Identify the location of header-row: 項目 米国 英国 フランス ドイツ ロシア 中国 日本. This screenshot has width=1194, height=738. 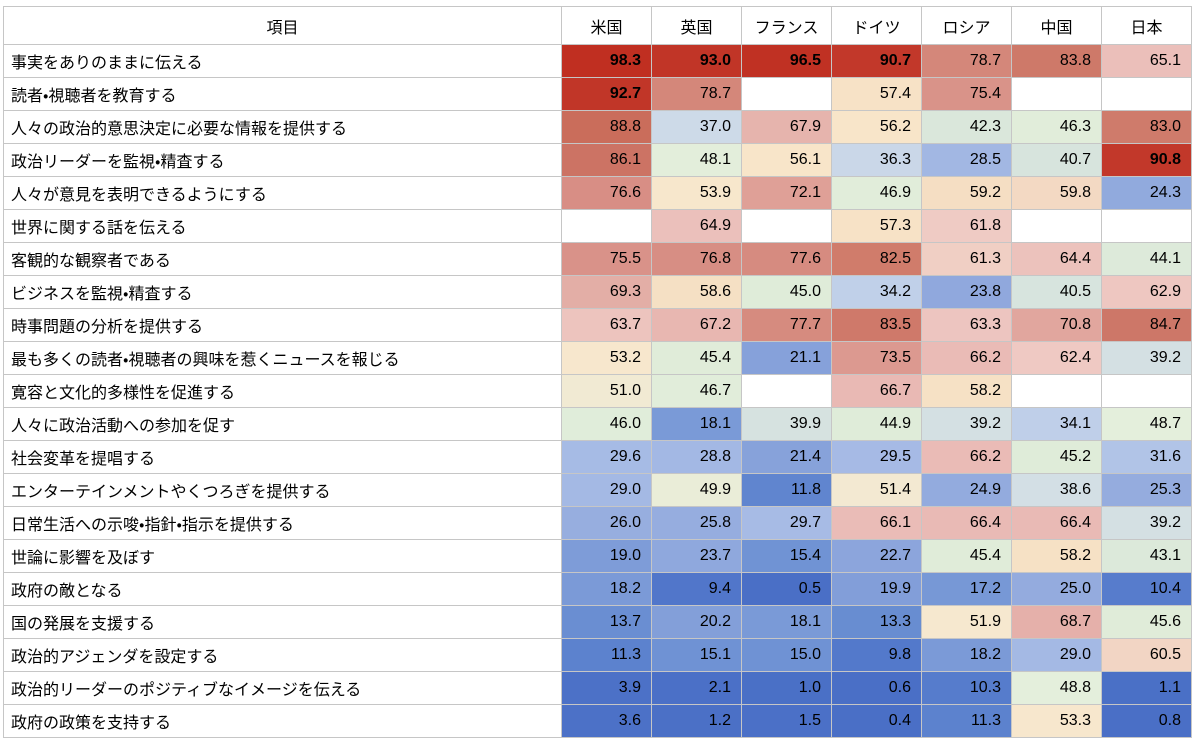
(597, 25).